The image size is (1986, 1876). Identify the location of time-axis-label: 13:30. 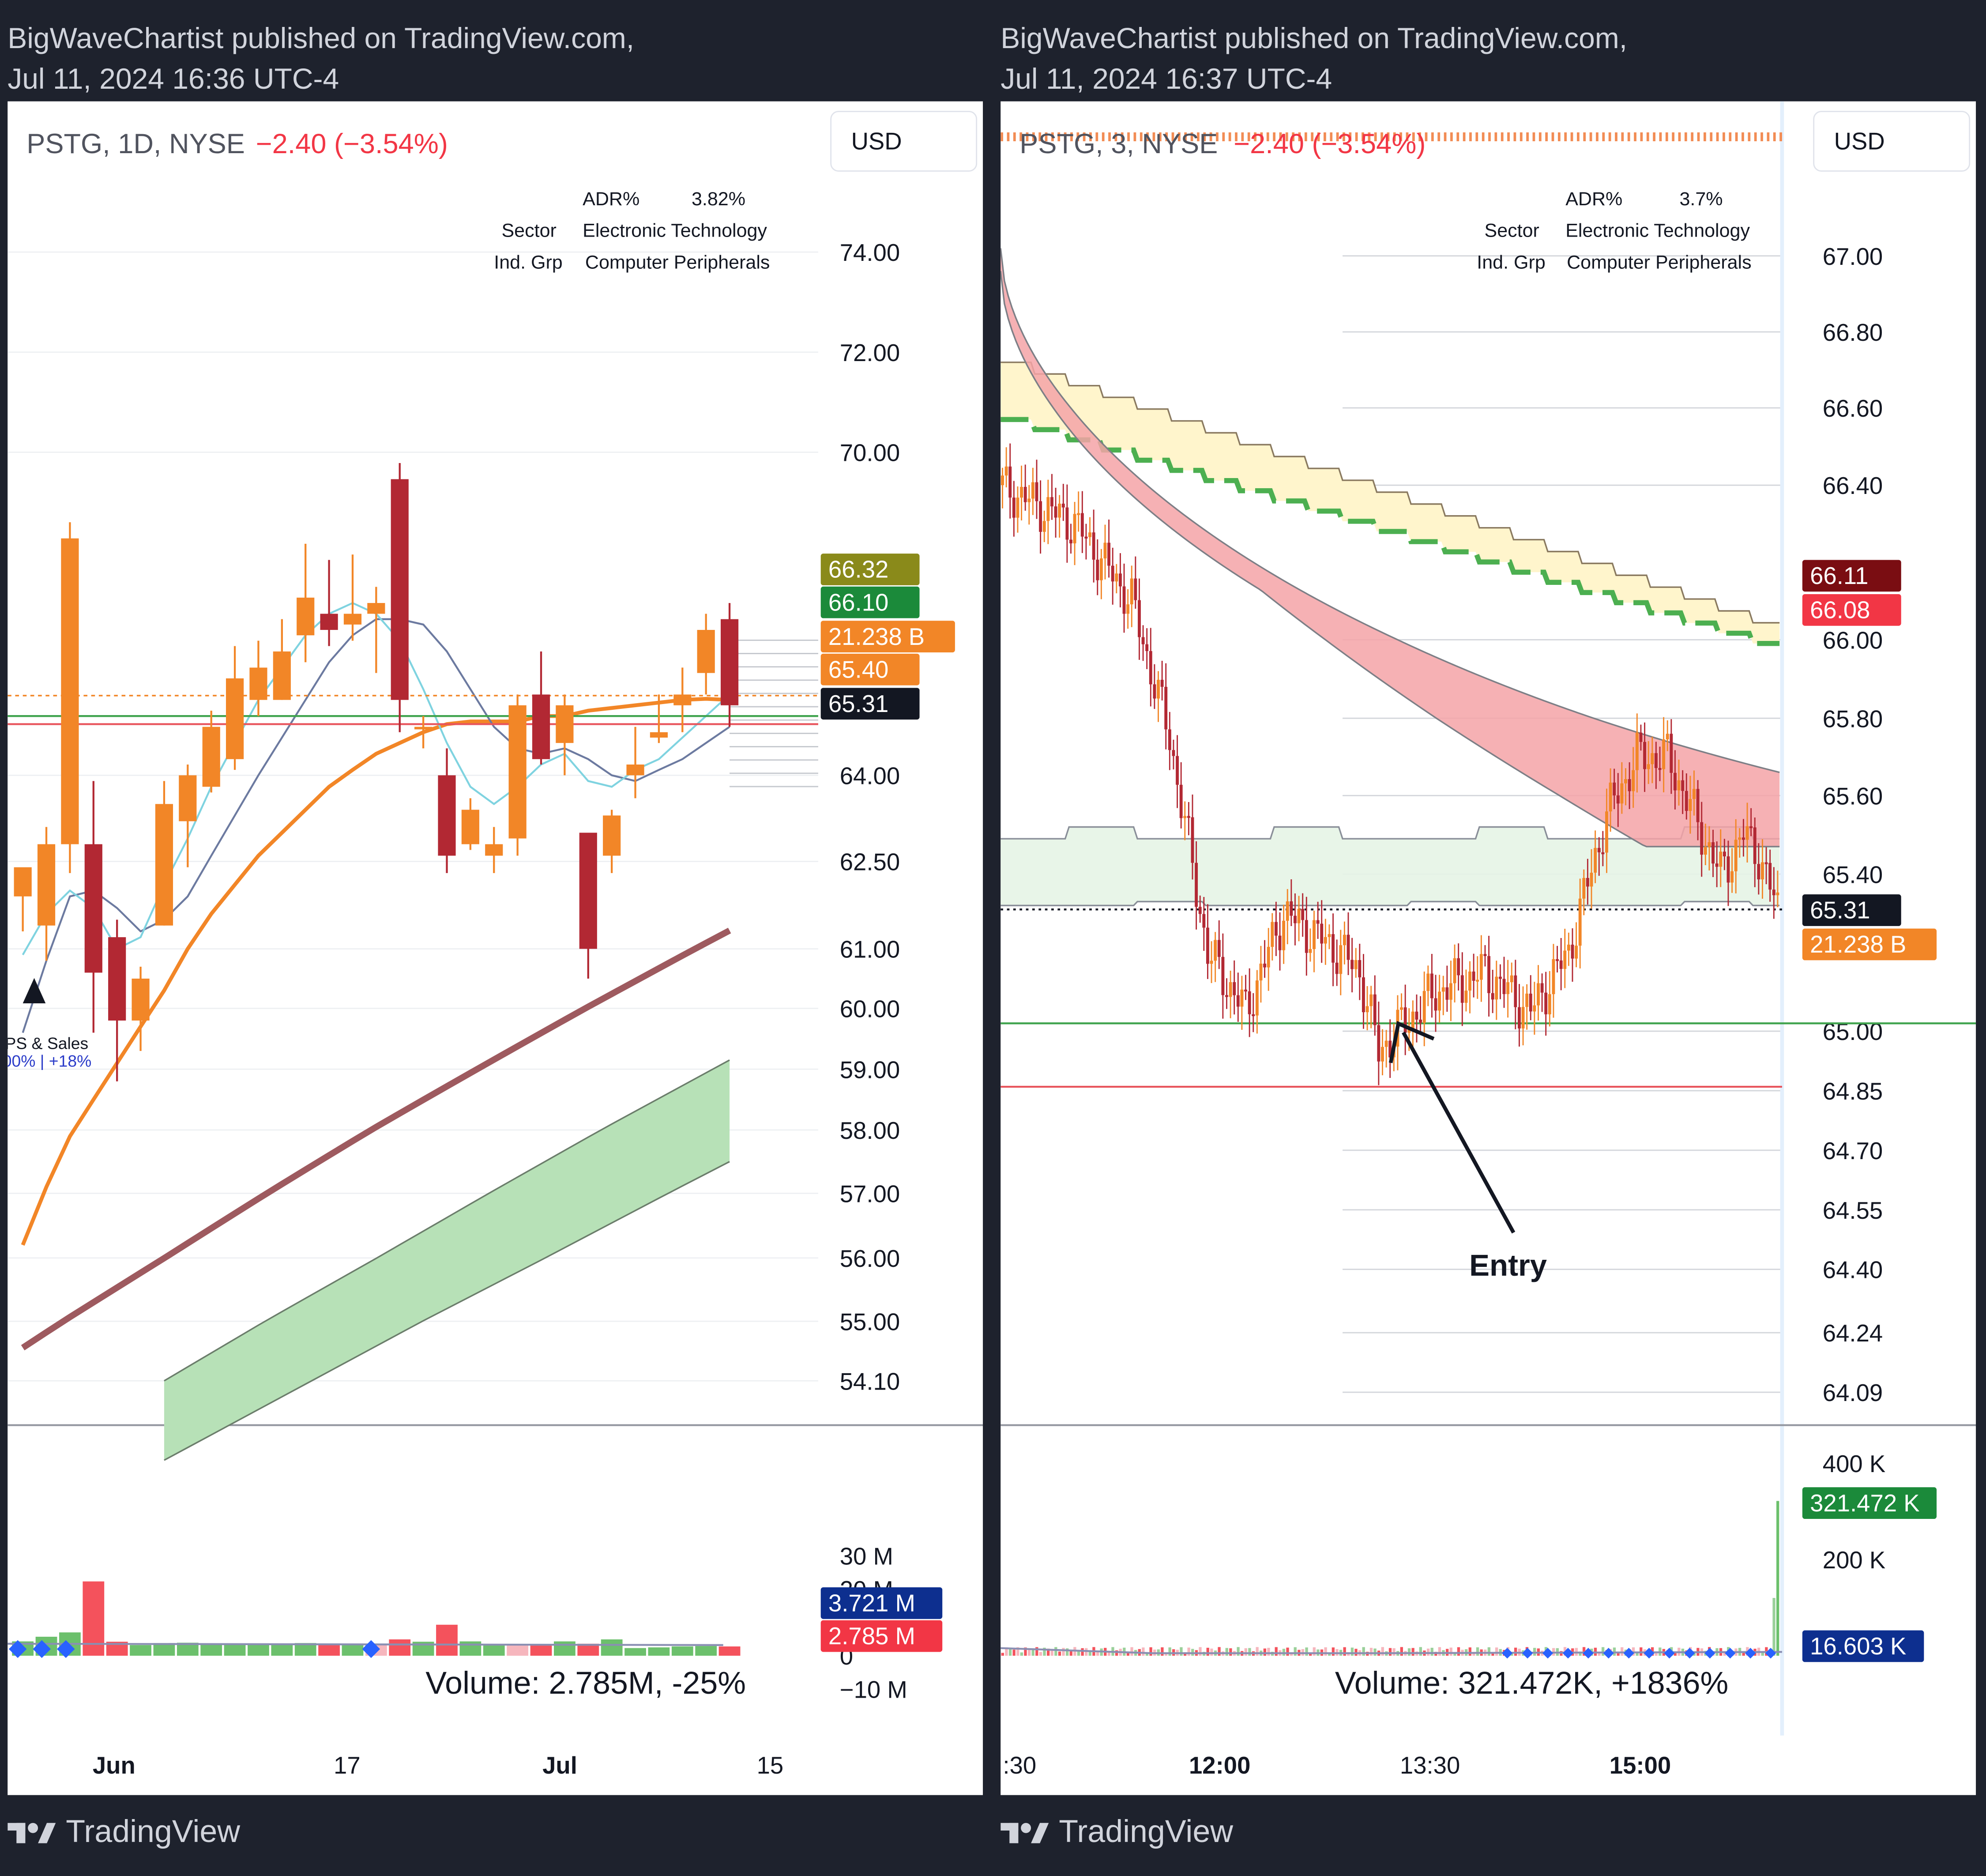
(1430, 1765).